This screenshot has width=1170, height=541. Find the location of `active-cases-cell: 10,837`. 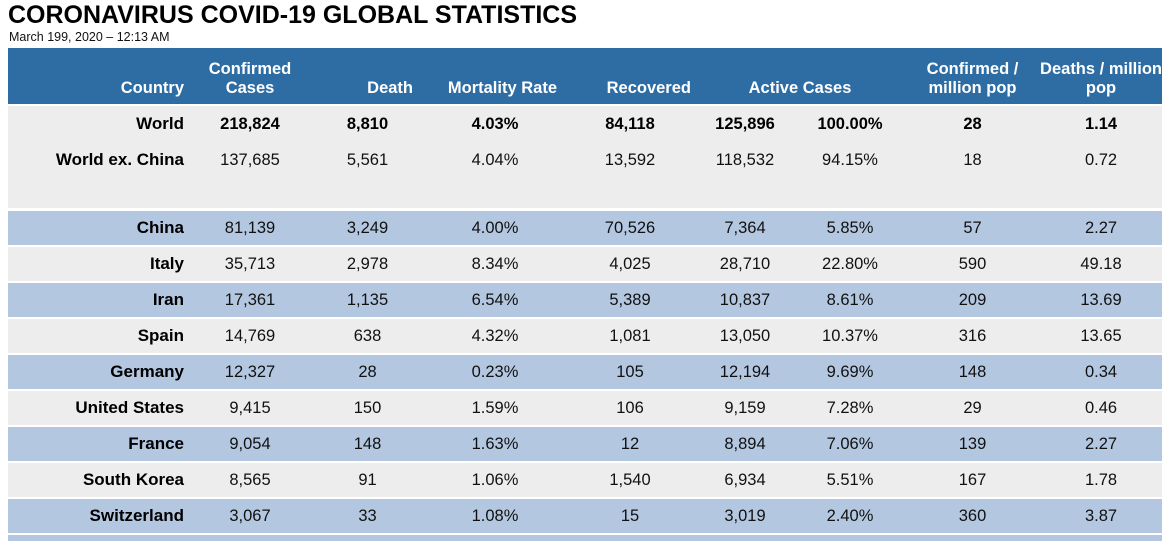

active-cases-cell: 10,837 is located at coordinates (745, 300).